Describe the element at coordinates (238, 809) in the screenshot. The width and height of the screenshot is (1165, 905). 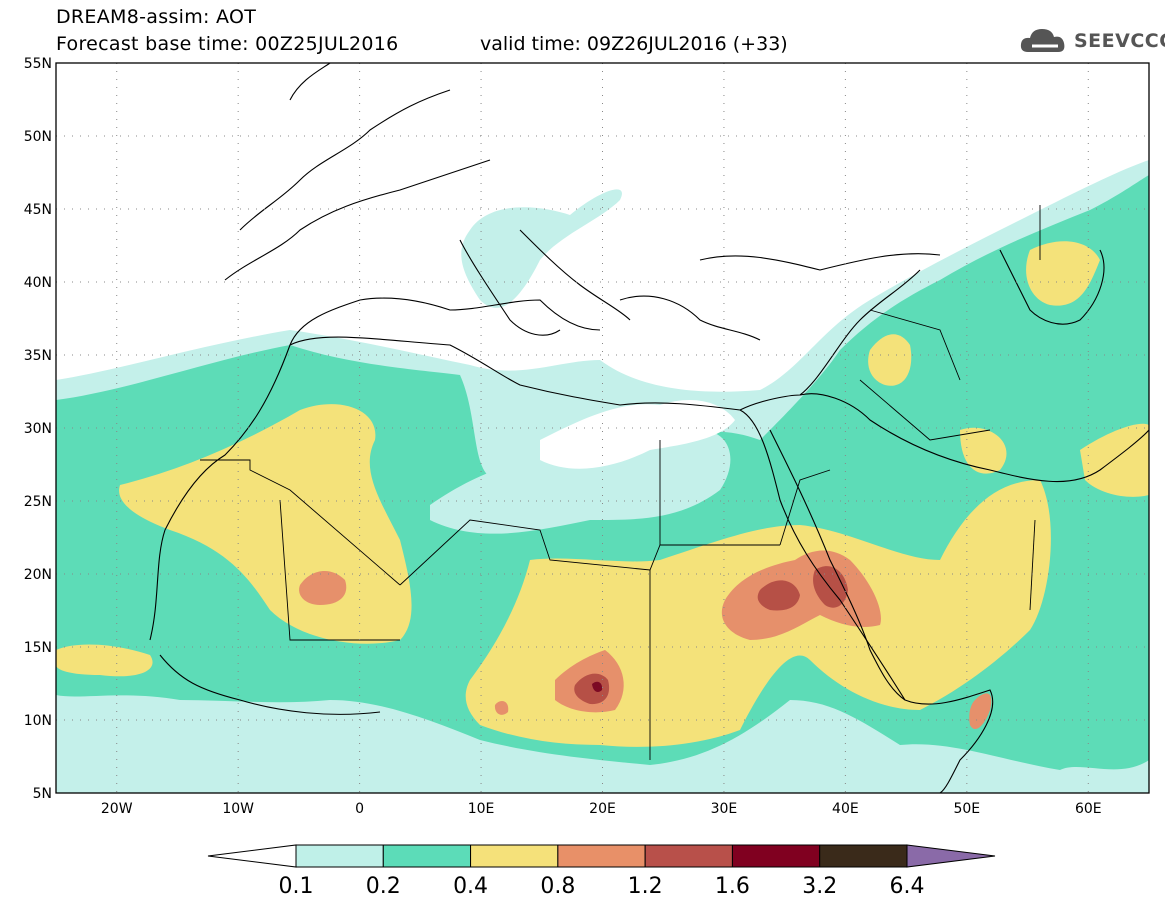
I see `lon-tick-label: 10W` at that location.